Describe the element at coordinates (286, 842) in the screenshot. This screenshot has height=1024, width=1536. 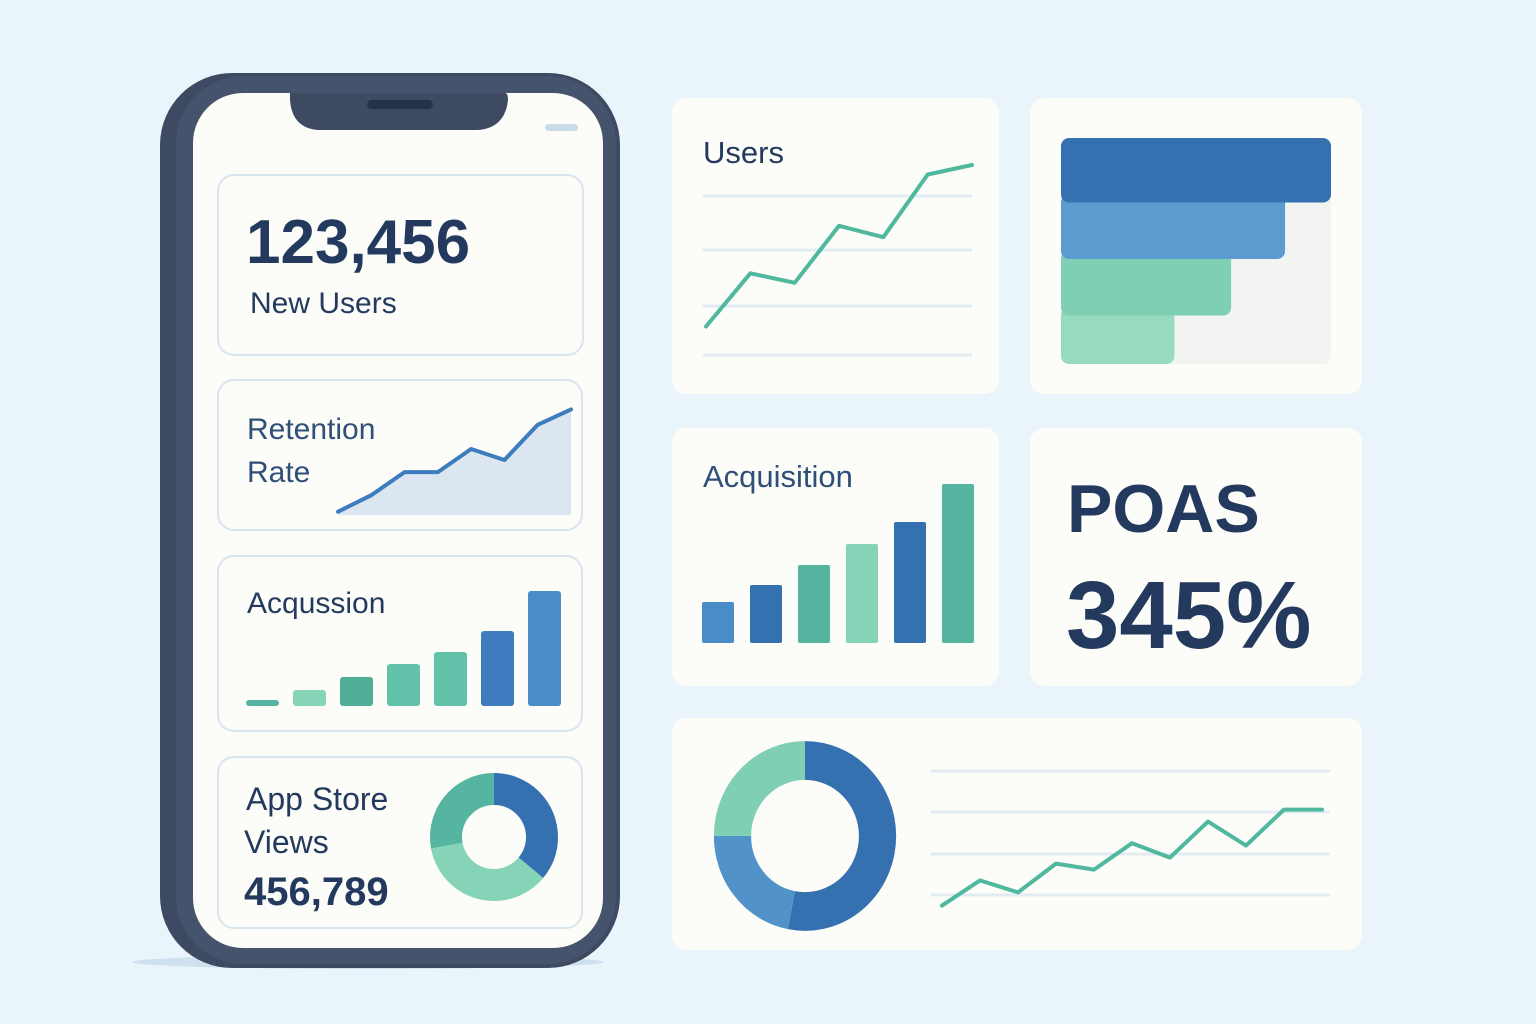
I see `app-store-label-line2: Views` at that location.